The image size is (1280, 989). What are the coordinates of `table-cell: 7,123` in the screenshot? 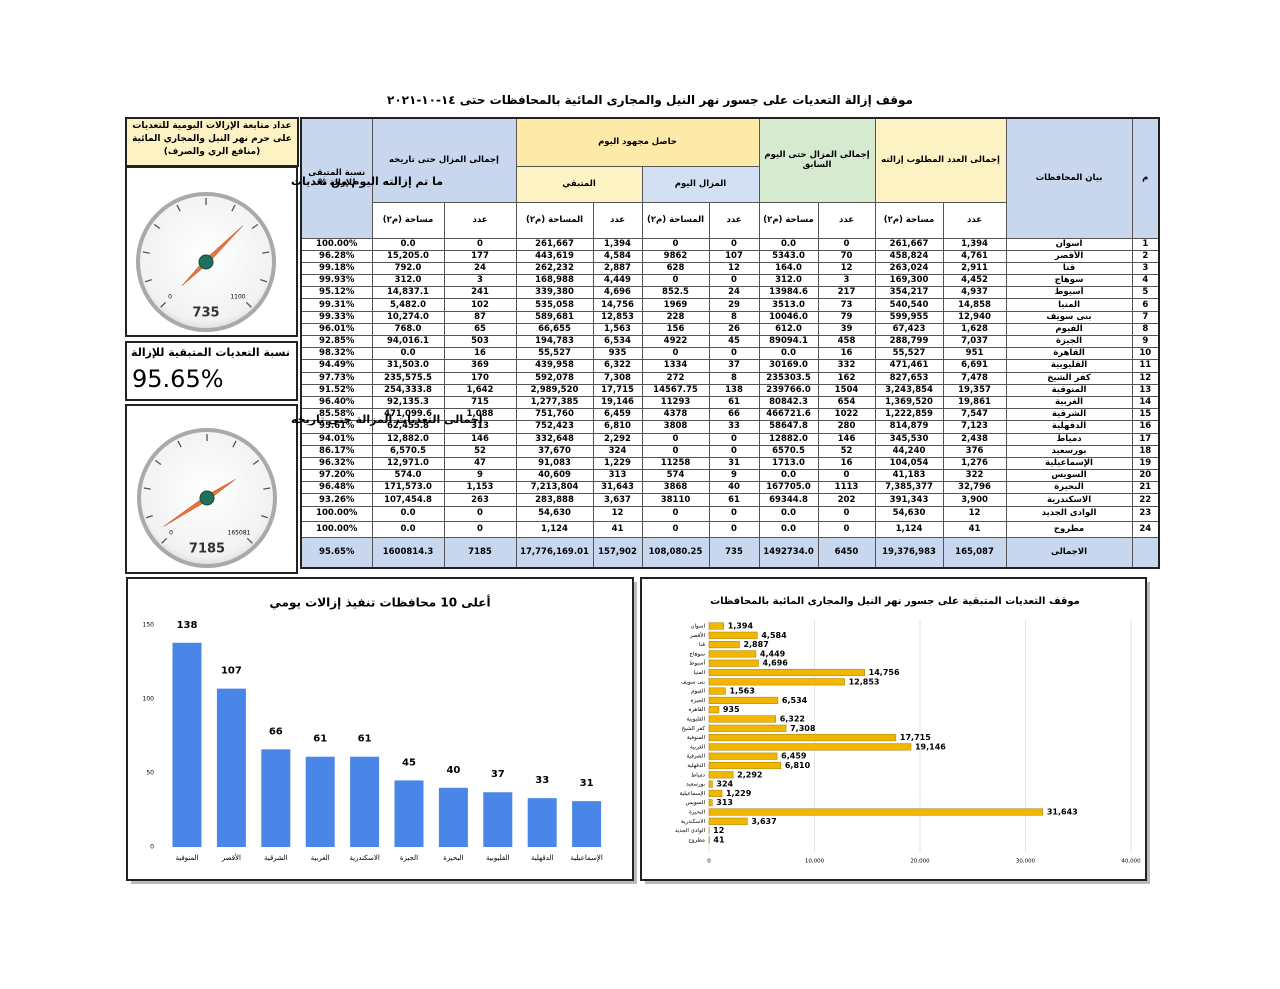 It's located at (974, 427).